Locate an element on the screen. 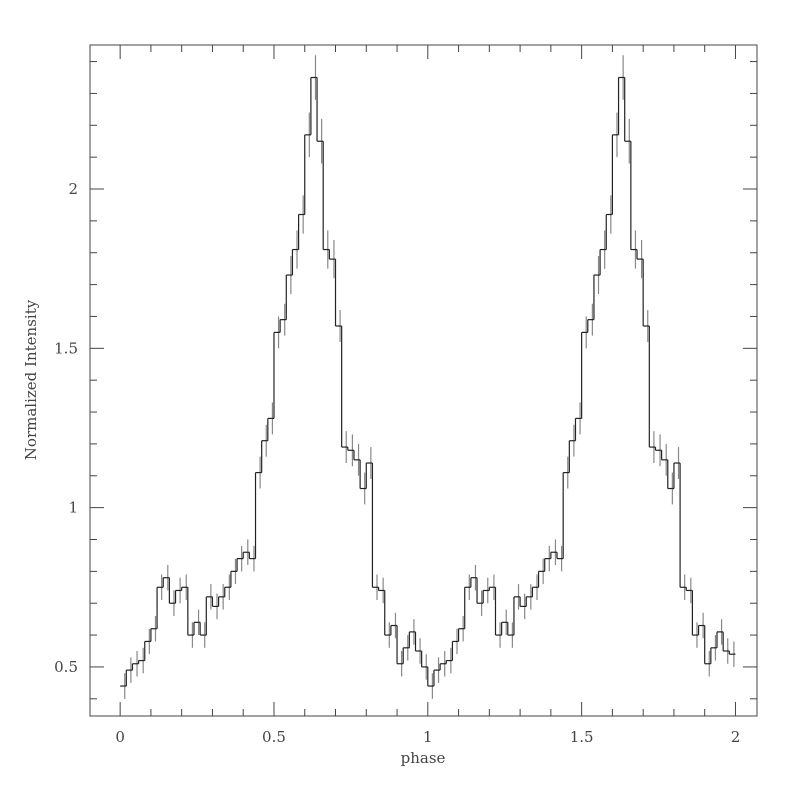  y-tick-label: 0.5 is located at coordinates (66, 667).